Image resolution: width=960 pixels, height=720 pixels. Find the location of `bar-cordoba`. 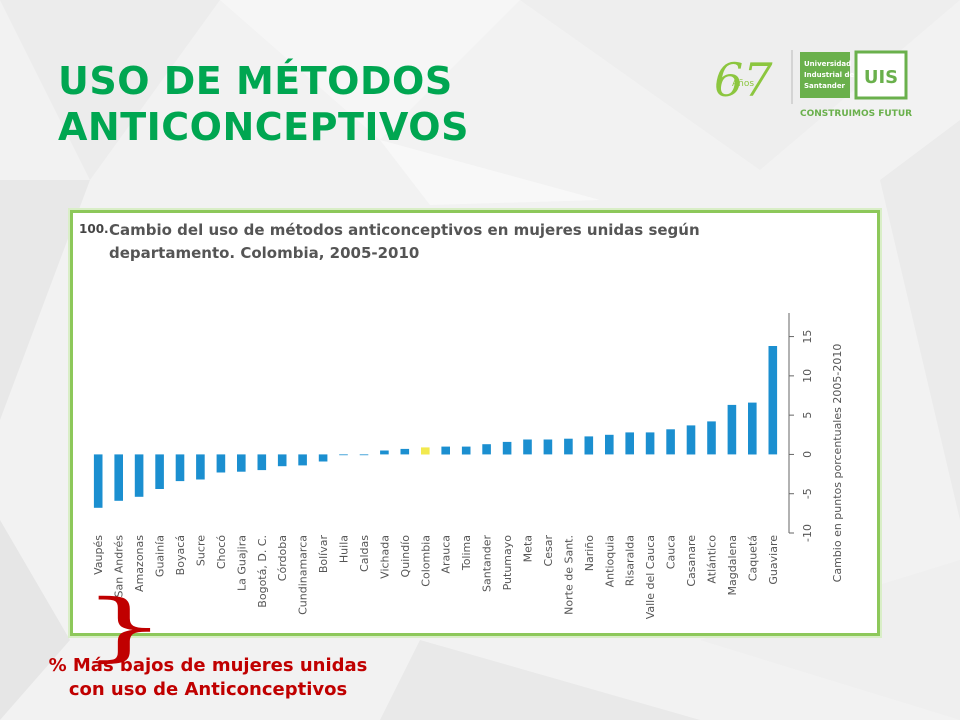

bar-cordoba is located at coordinates (282, 460).